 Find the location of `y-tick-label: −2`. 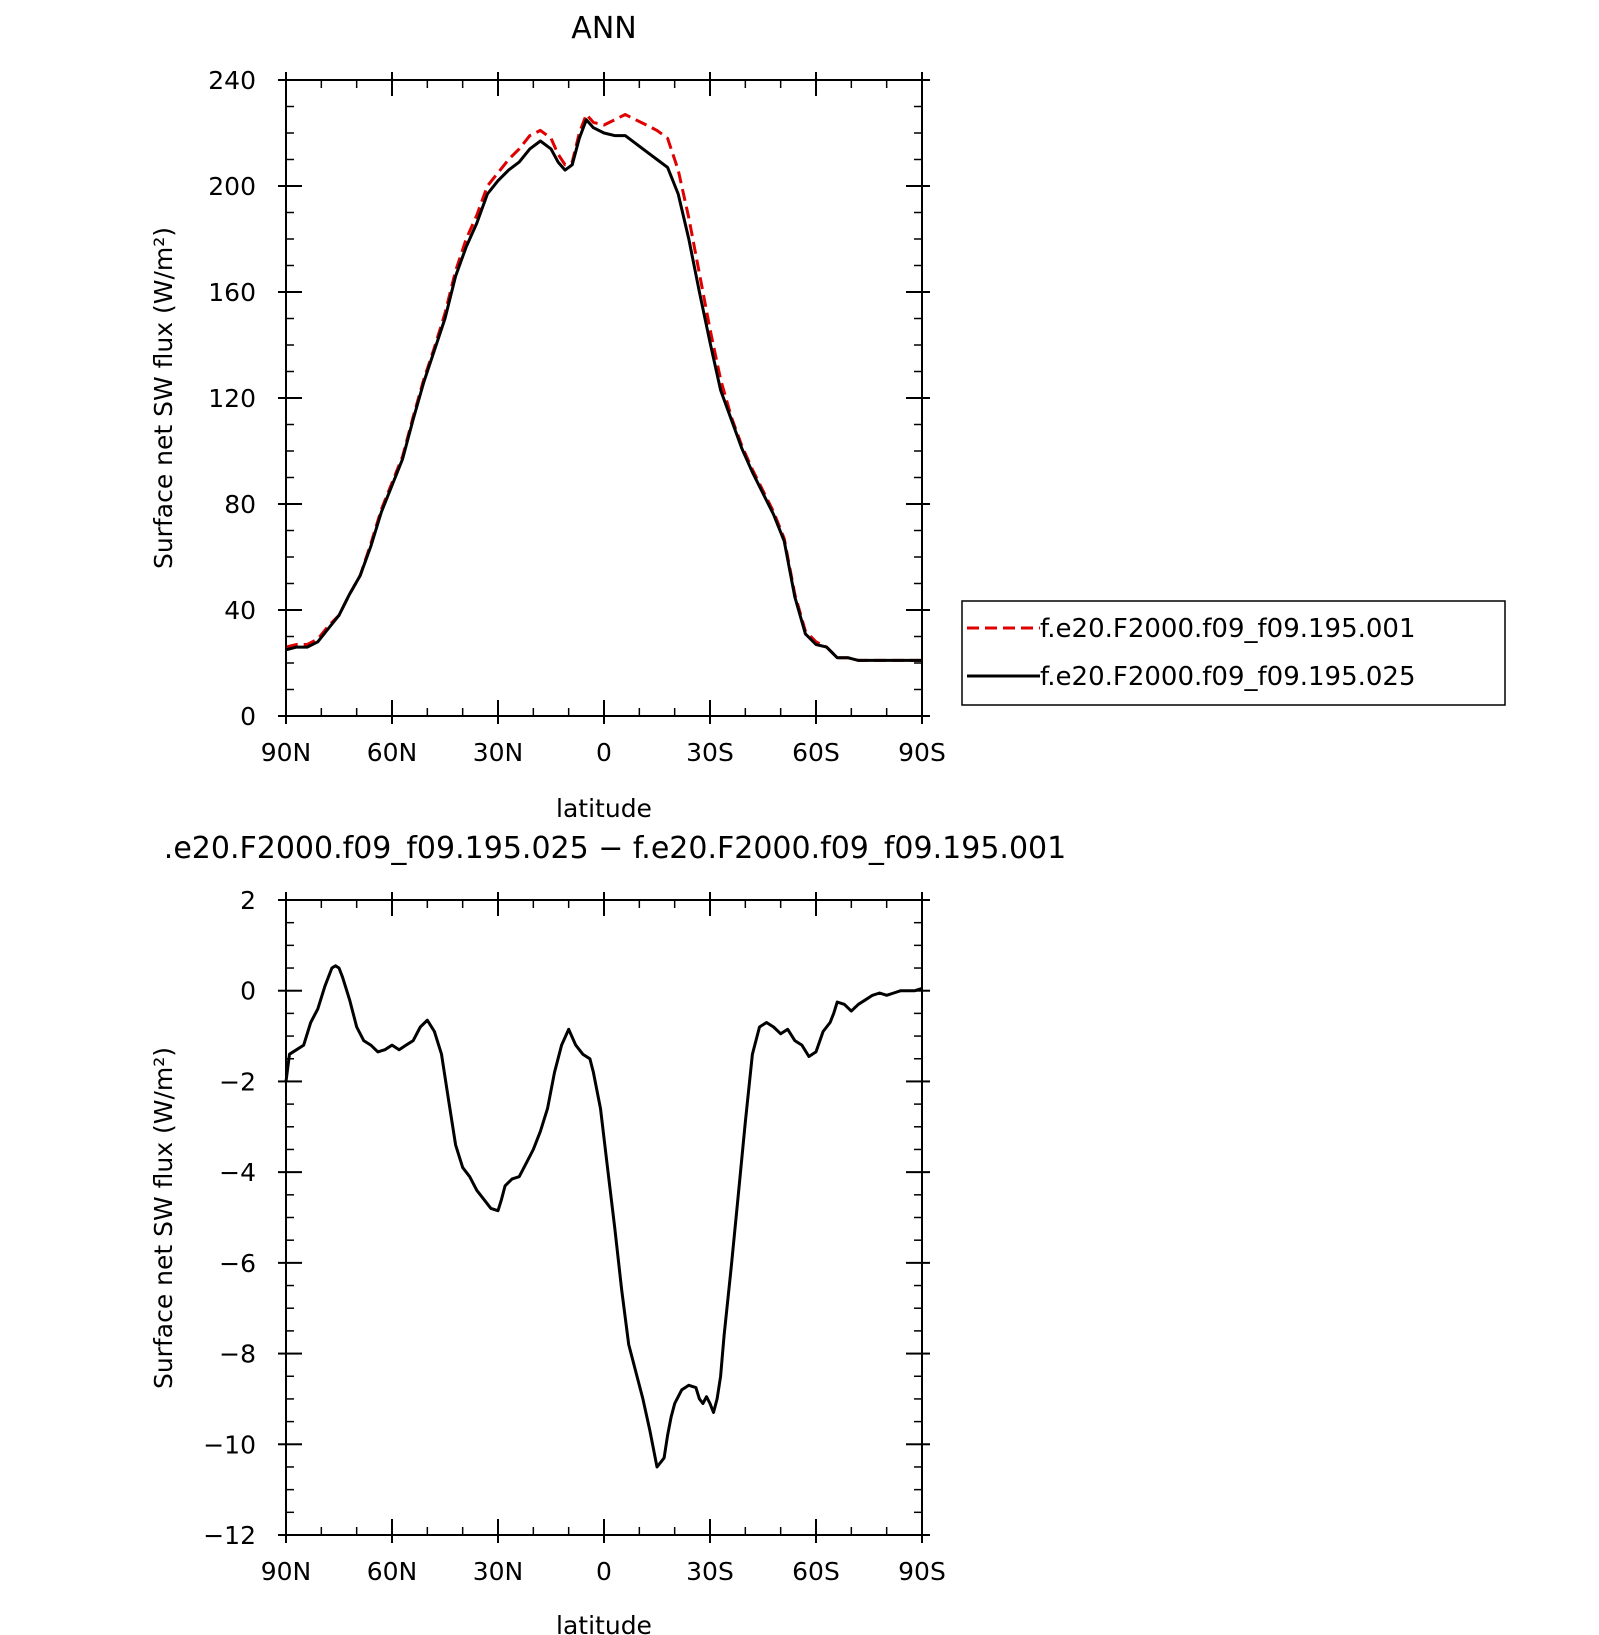

y-tick-label: −2 is located at coordinates (237, 1081).